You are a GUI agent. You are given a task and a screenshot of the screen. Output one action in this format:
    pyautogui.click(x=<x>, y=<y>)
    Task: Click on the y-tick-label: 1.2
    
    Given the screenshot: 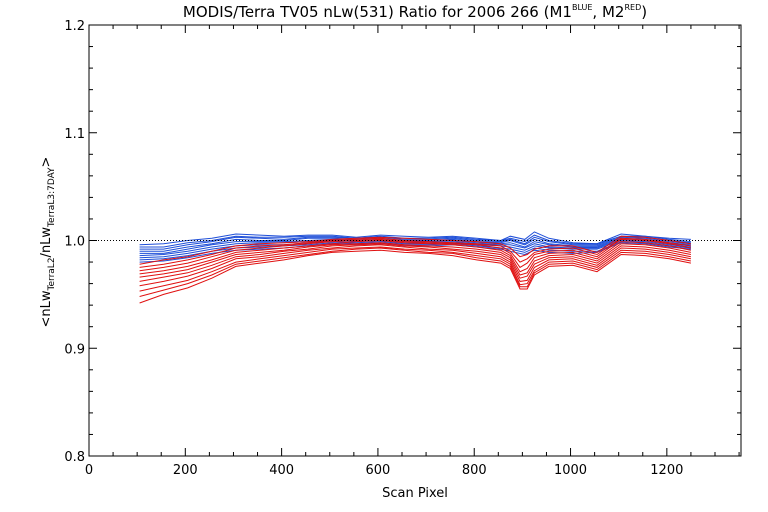 What is the action you would take?
    pyautogui.click(x=74, y=26)
    